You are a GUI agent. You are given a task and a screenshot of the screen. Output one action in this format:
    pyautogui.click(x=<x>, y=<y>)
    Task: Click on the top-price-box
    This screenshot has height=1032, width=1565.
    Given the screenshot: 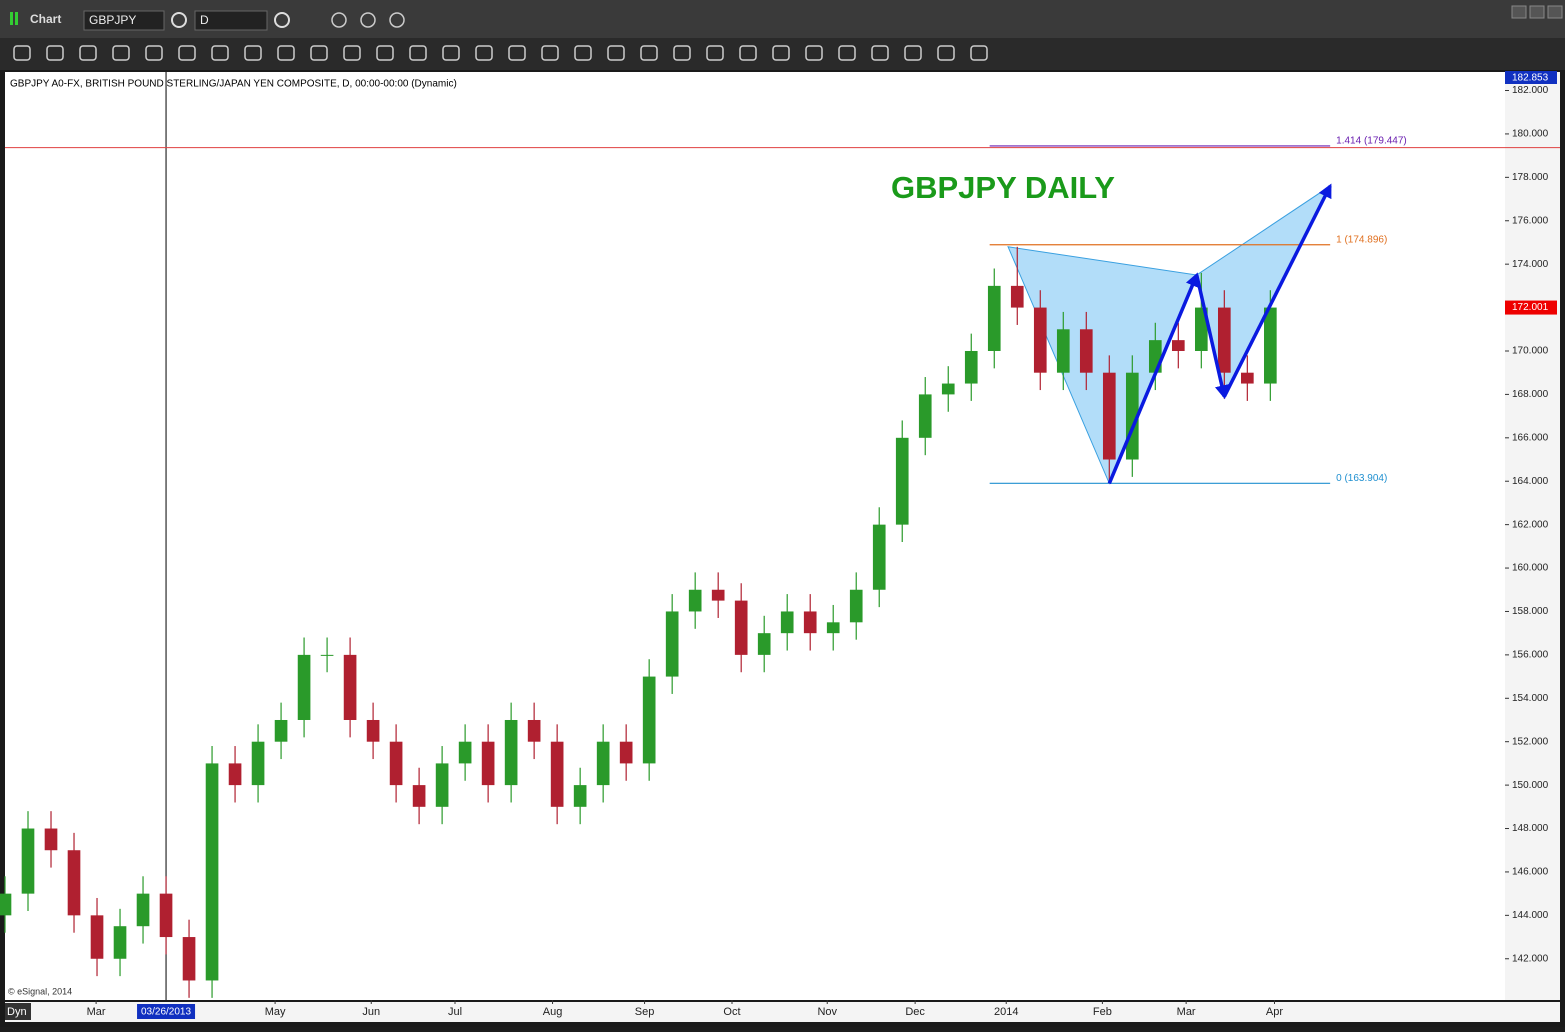 What is the action you would take?
    pyautogui.click(x=1531, y=77)
    